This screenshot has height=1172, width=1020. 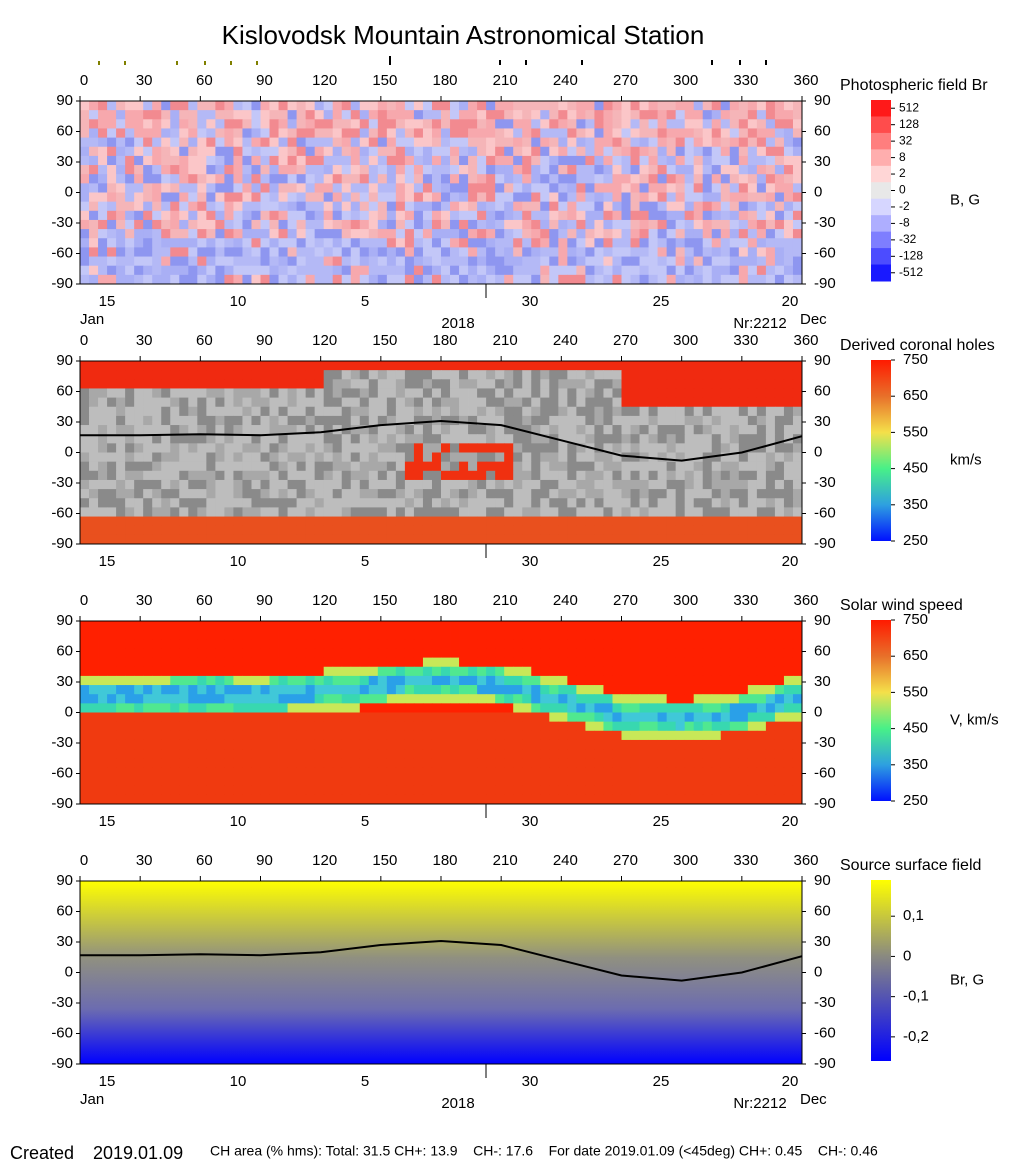 What do you see at coordinates (204, 600) in the screenshot?
I see `x-tick-label: 60` at bounding box center [204, 600].